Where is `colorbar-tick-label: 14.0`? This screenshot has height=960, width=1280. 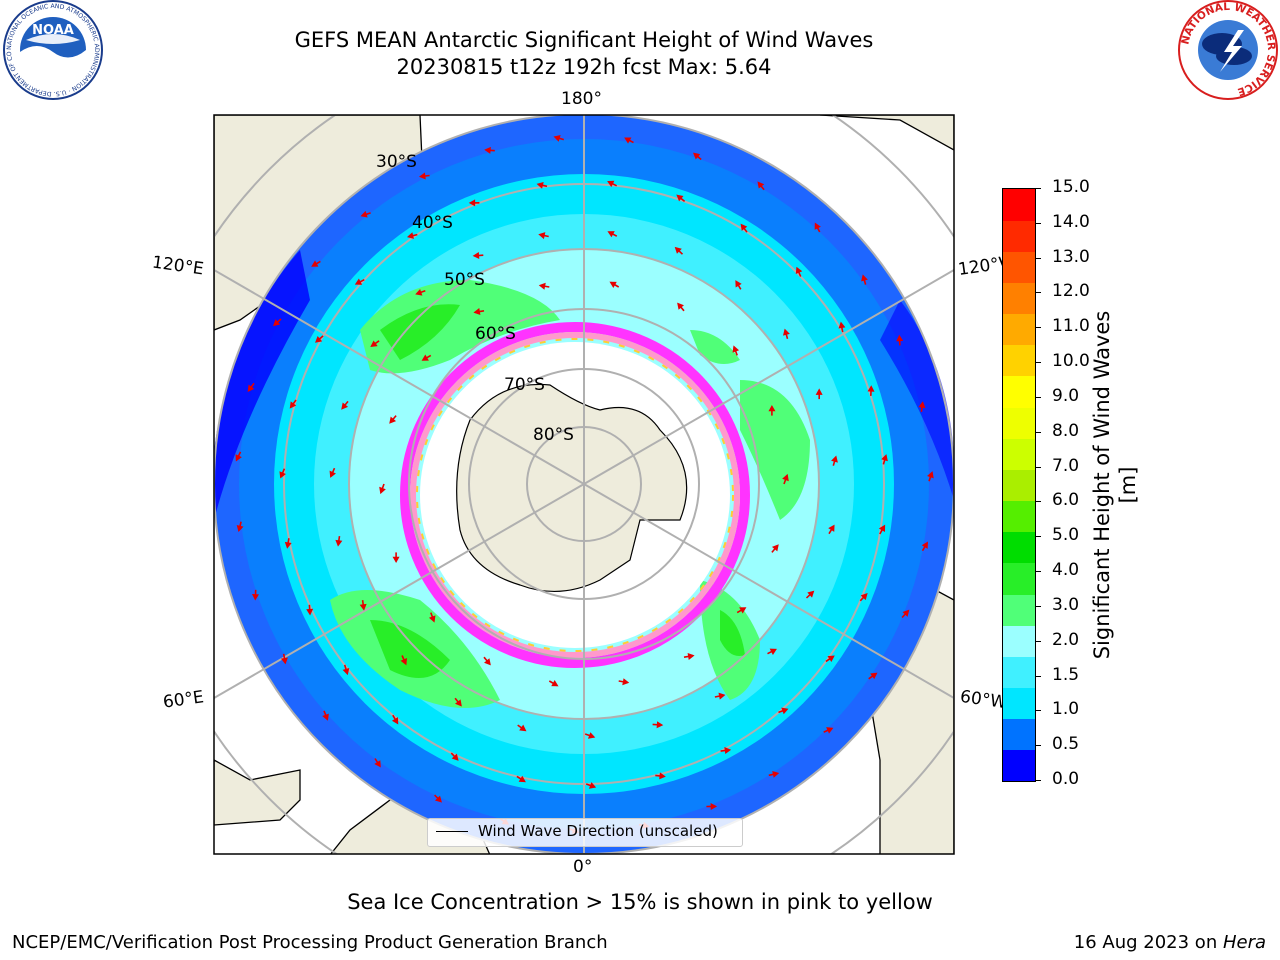 colorbar-tick-label: 14.0 is located at coordinates (1071, 221).